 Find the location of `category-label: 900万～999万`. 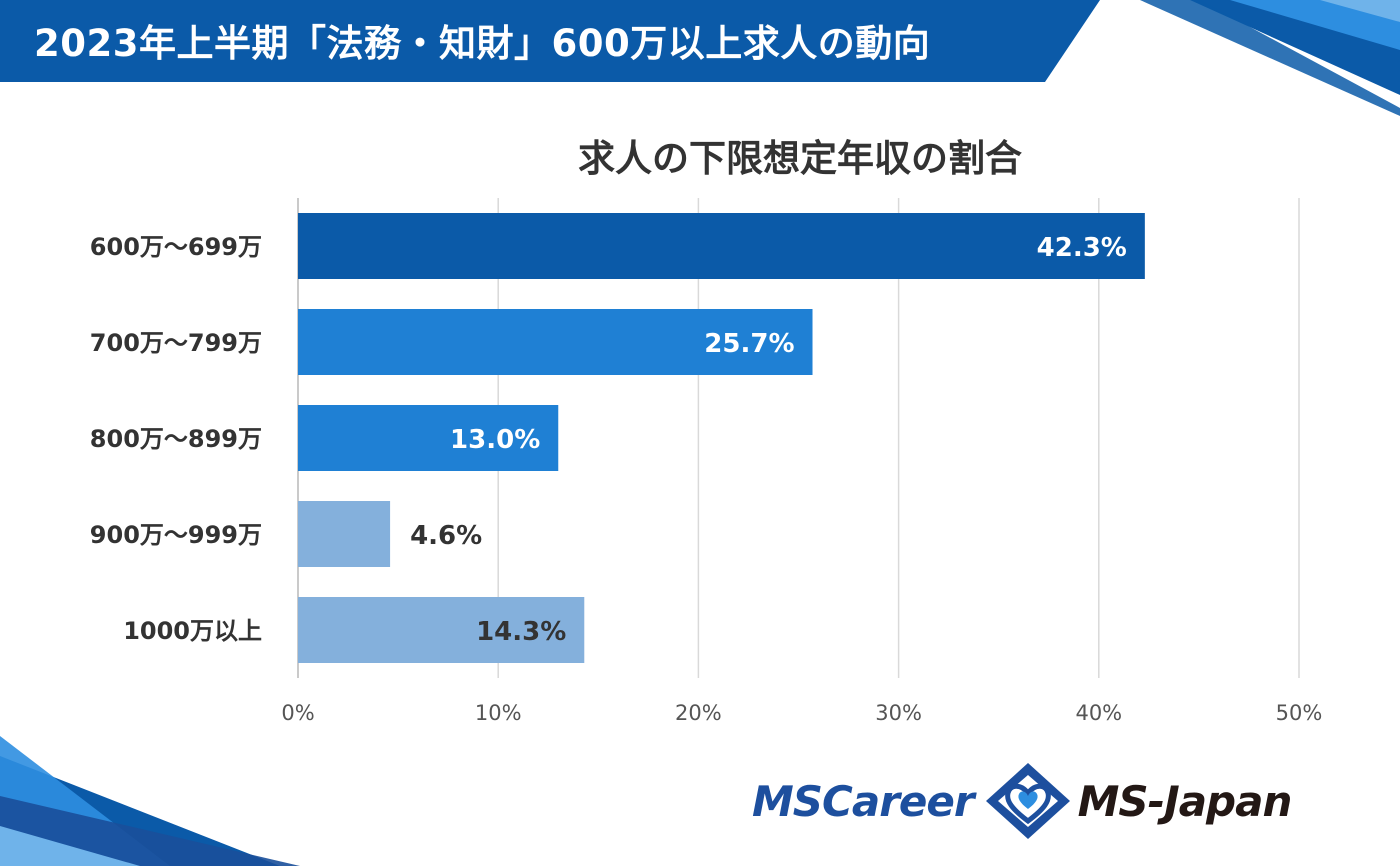

category-label: 900万～999万 is located at coordinates (176, 535).